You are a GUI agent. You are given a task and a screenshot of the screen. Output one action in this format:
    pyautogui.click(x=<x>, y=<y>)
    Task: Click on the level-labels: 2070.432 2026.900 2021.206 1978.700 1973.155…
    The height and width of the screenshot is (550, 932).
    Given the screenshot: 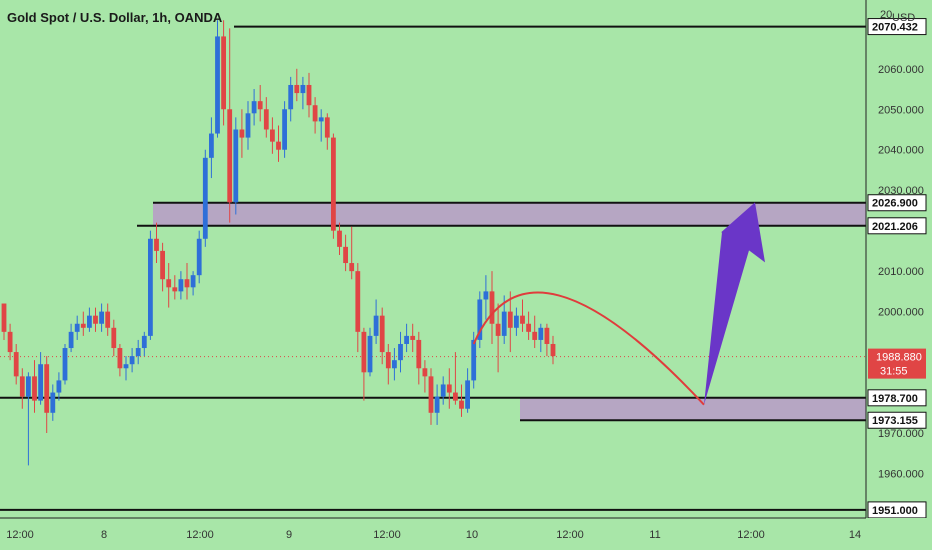 What is the action you would take?
    pyautogui.click(x=897, y=268)
    